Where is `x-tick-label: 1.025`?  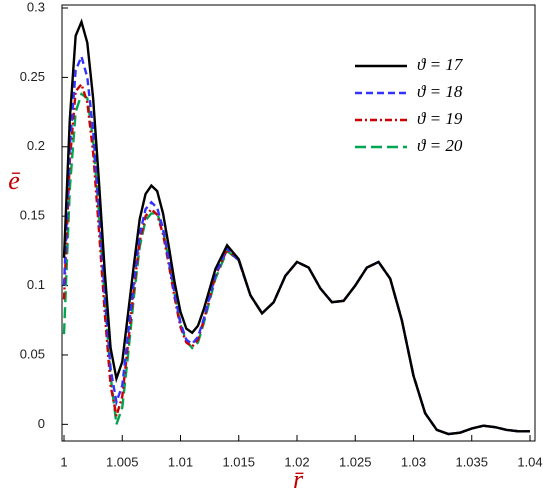
x-tick-label: 1.025 is located at coordinates (355, 461).